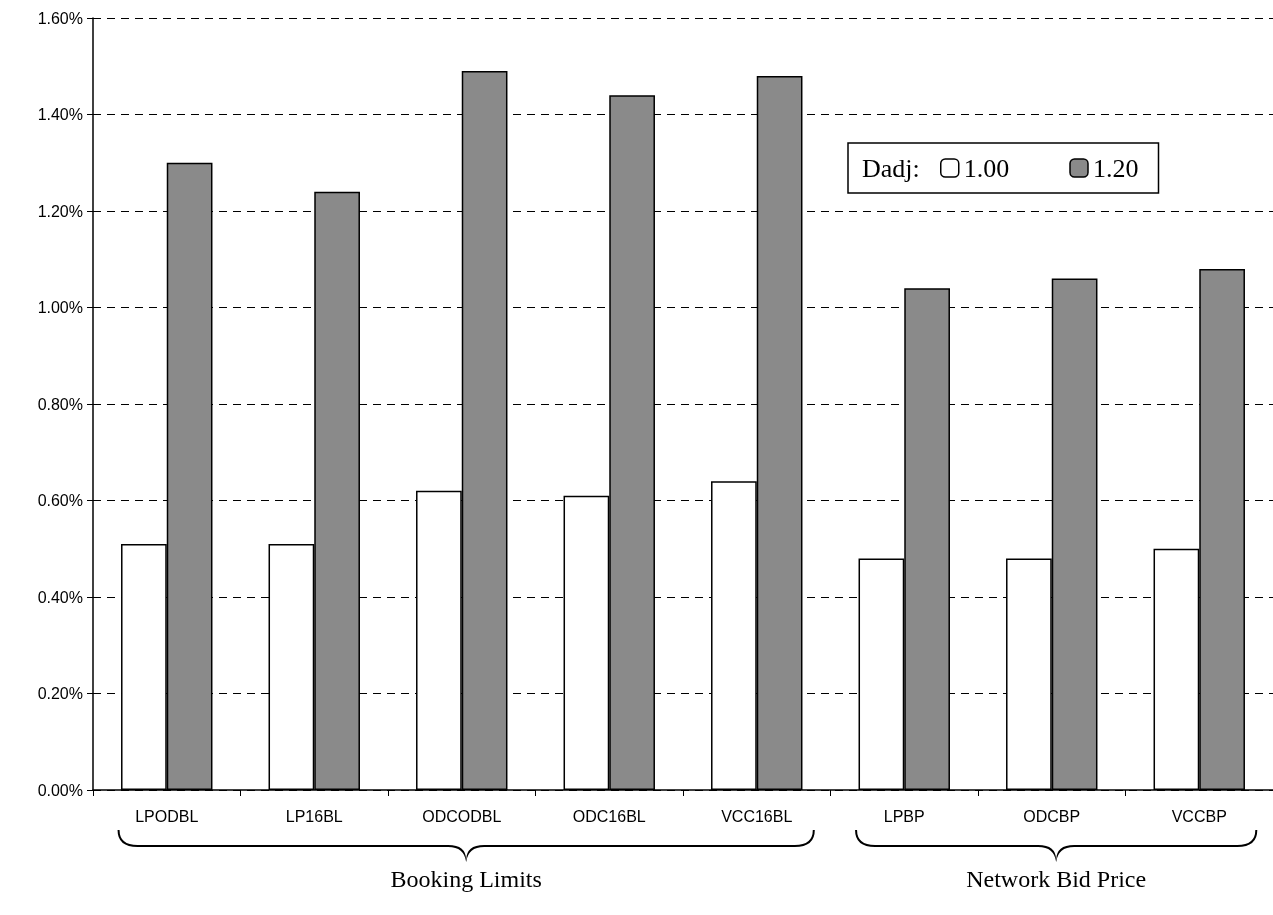  Describe the element at coordinates (60, 693) in the screenshot. I see `y-tick-label: 0.20%` at that location.